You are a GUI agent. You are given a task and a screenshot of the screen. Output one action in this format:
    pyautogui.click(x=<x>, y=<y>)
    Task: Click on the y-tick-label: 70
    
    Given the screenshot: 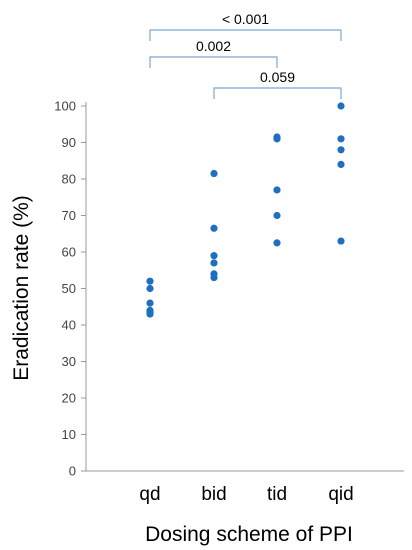 What is the action you would take?
    pyautogui.click(x=69, y=215)
    